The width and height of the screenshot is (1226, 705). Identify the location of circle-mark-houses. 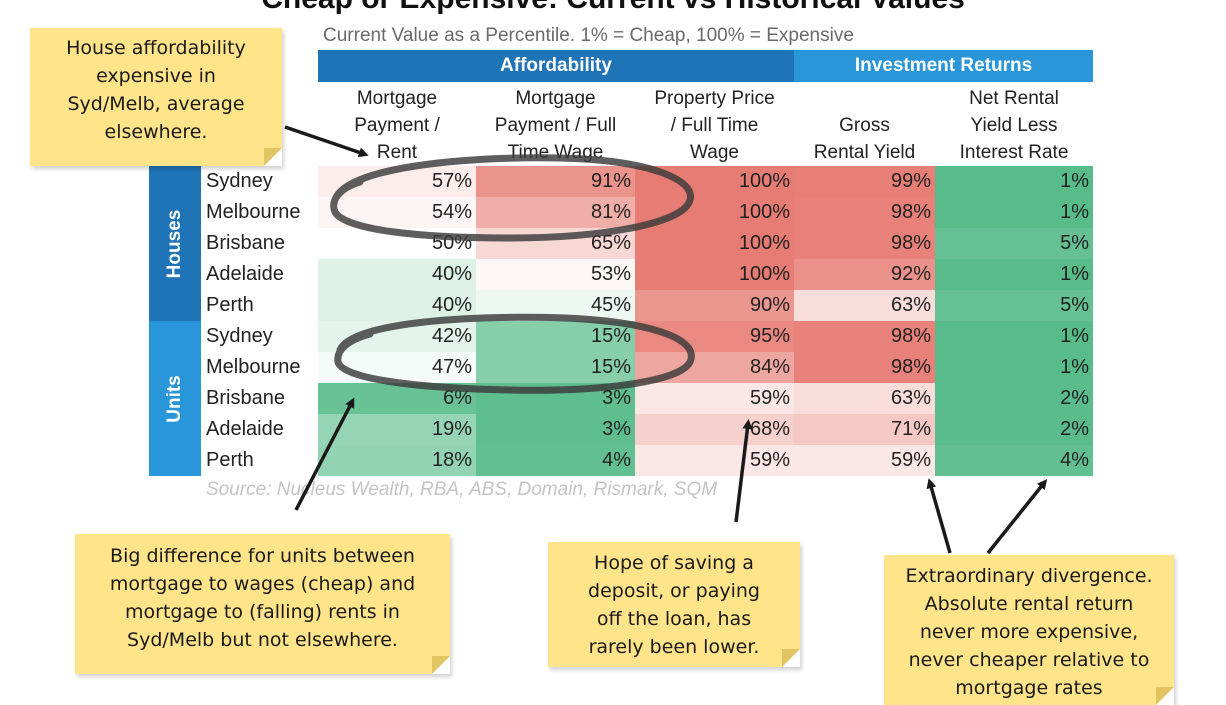
(512, 198).